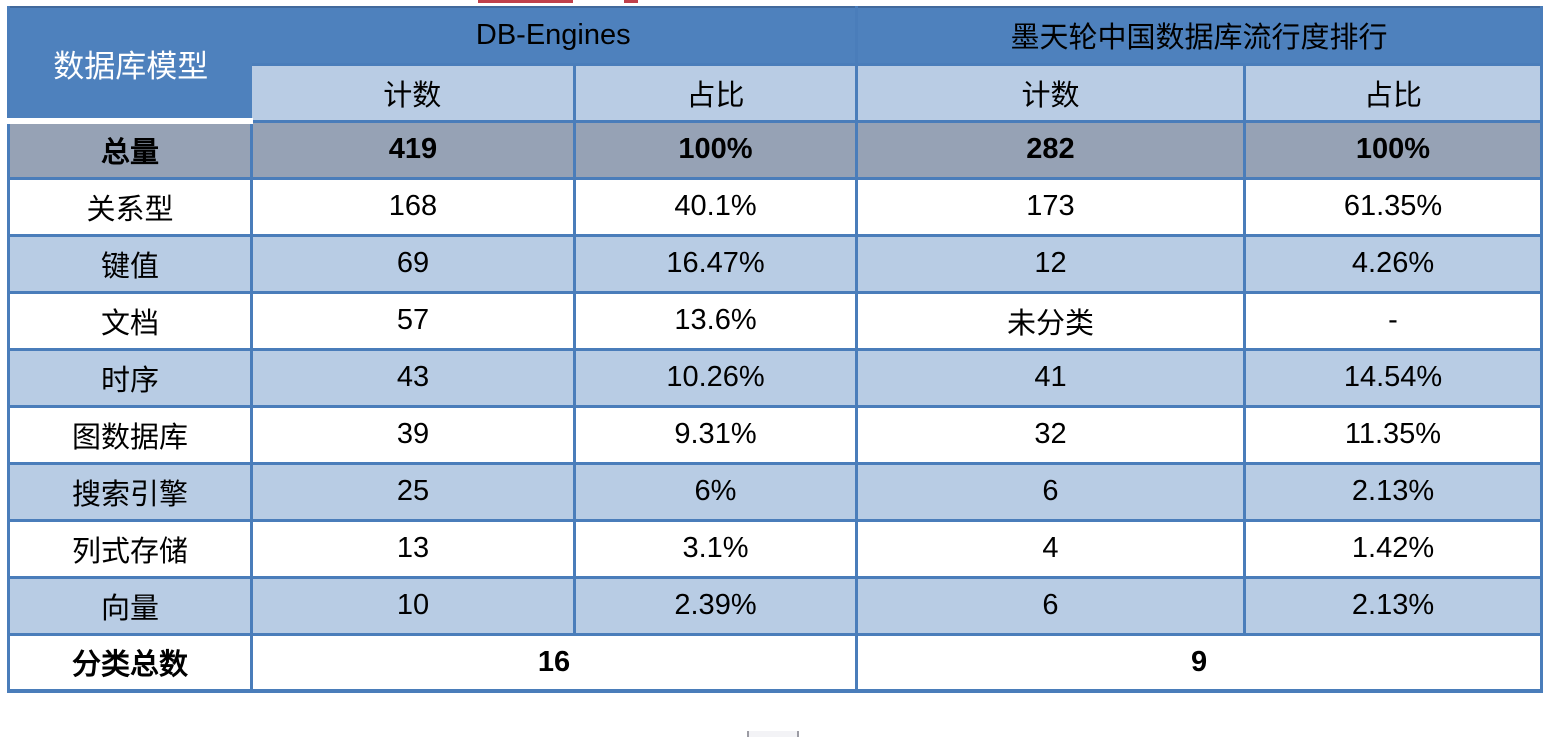 This screenshot has width=1547, height=738. I want to click on cell-value: 41, so click(1051, 378).